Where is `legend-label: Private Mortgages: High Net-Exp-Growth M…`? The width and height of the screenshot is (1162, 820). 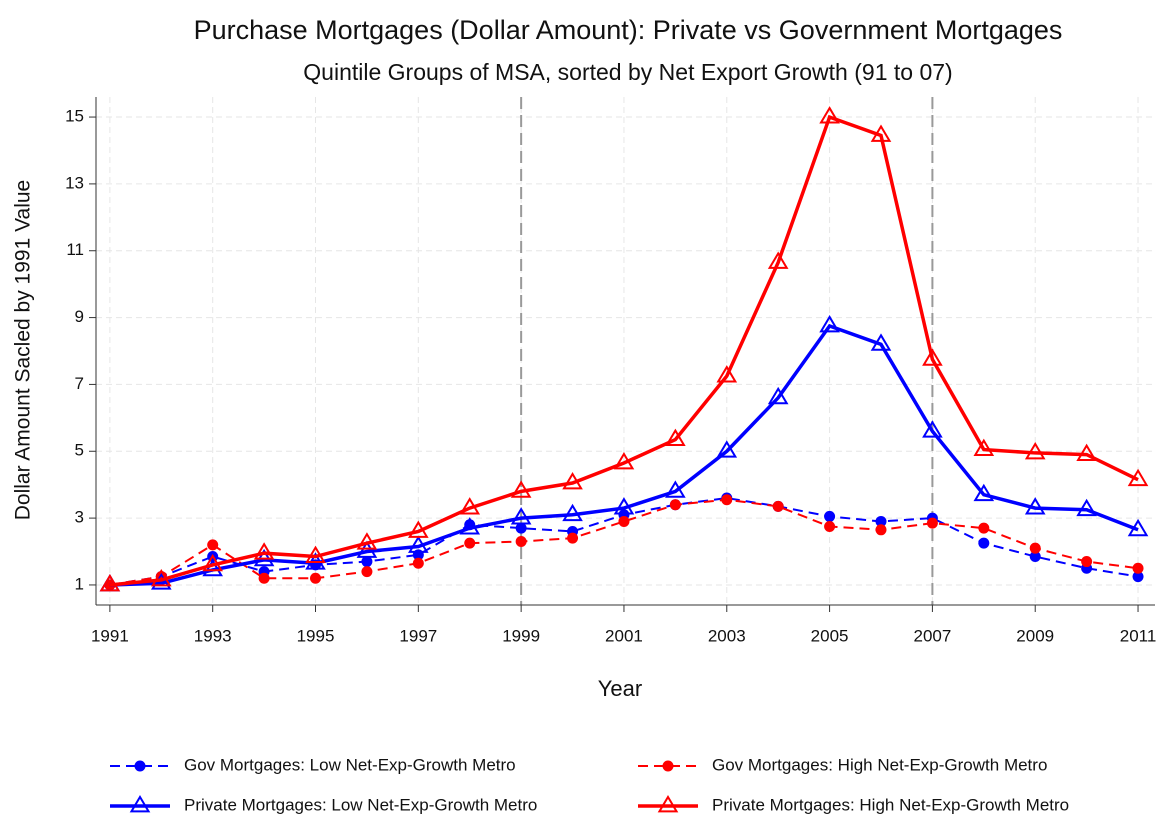 legend-label: Private Mortgages: High Net-Exp-Growth M… is located at coordinates (890, 804).